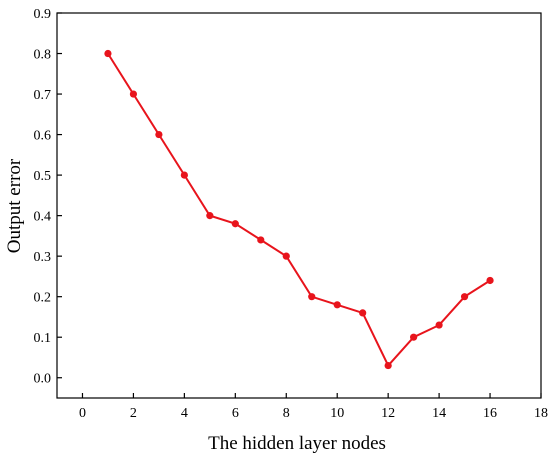 Image resolution: width=550 pixels, height=463 pixels. Describe the element at coordinates (43, 136) in the screenshot. I see `y-tick-label: 0.6` at that location.